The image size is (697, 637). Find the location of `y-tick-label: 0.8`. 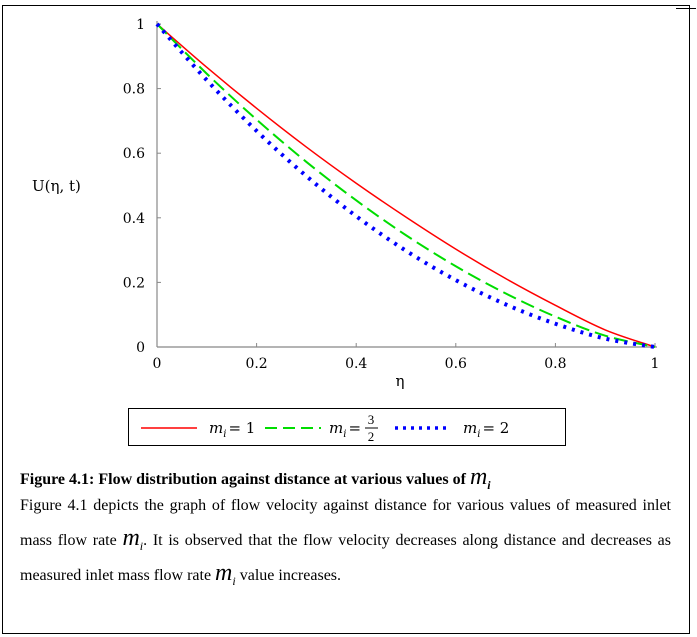

y-tick-label: 0.8 is located at coordinates (134, 90).